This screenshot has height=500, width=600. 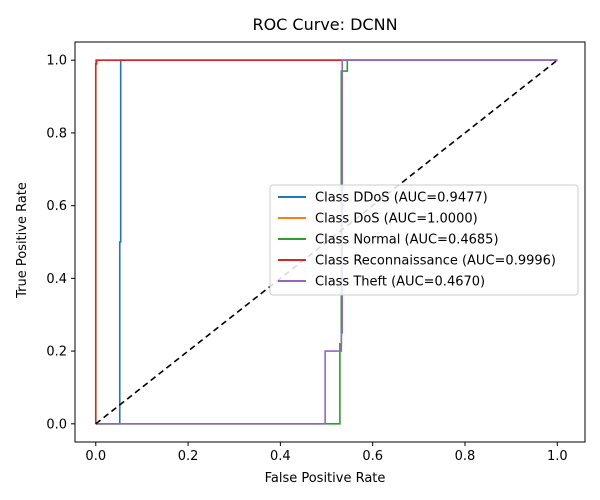 I want to click on x-tick-label: 0.4, so click(x=280, y=456).